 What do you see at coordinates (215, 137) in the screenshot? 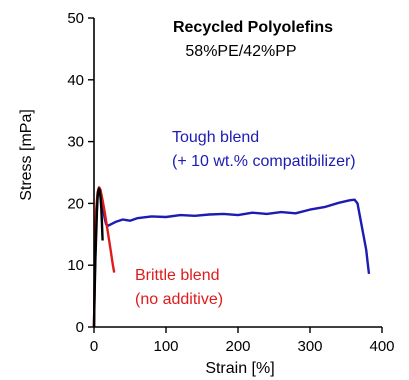
I see `tough-blend-label: Tough blend` at bounding box center [215, 137].